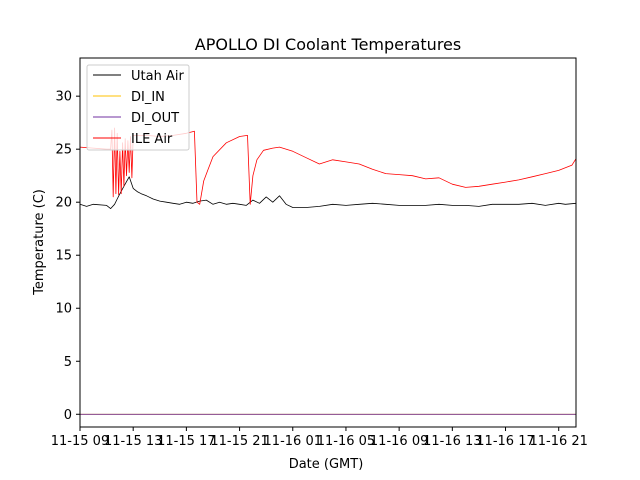 This screenshot has height=480, width=640. I want to click on legend-box, so click(138, 107).